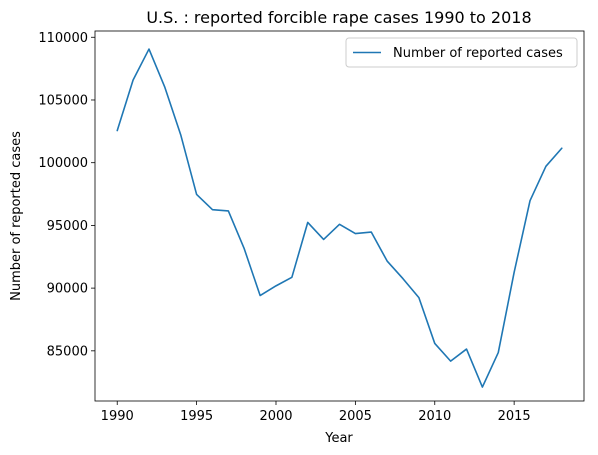 The height and width of the screenshot is (455, 598). What do you see at coordinates (67, 351) in the screenshot?
I see `y-tick-label: 85000` at bounding box center [67, 351].